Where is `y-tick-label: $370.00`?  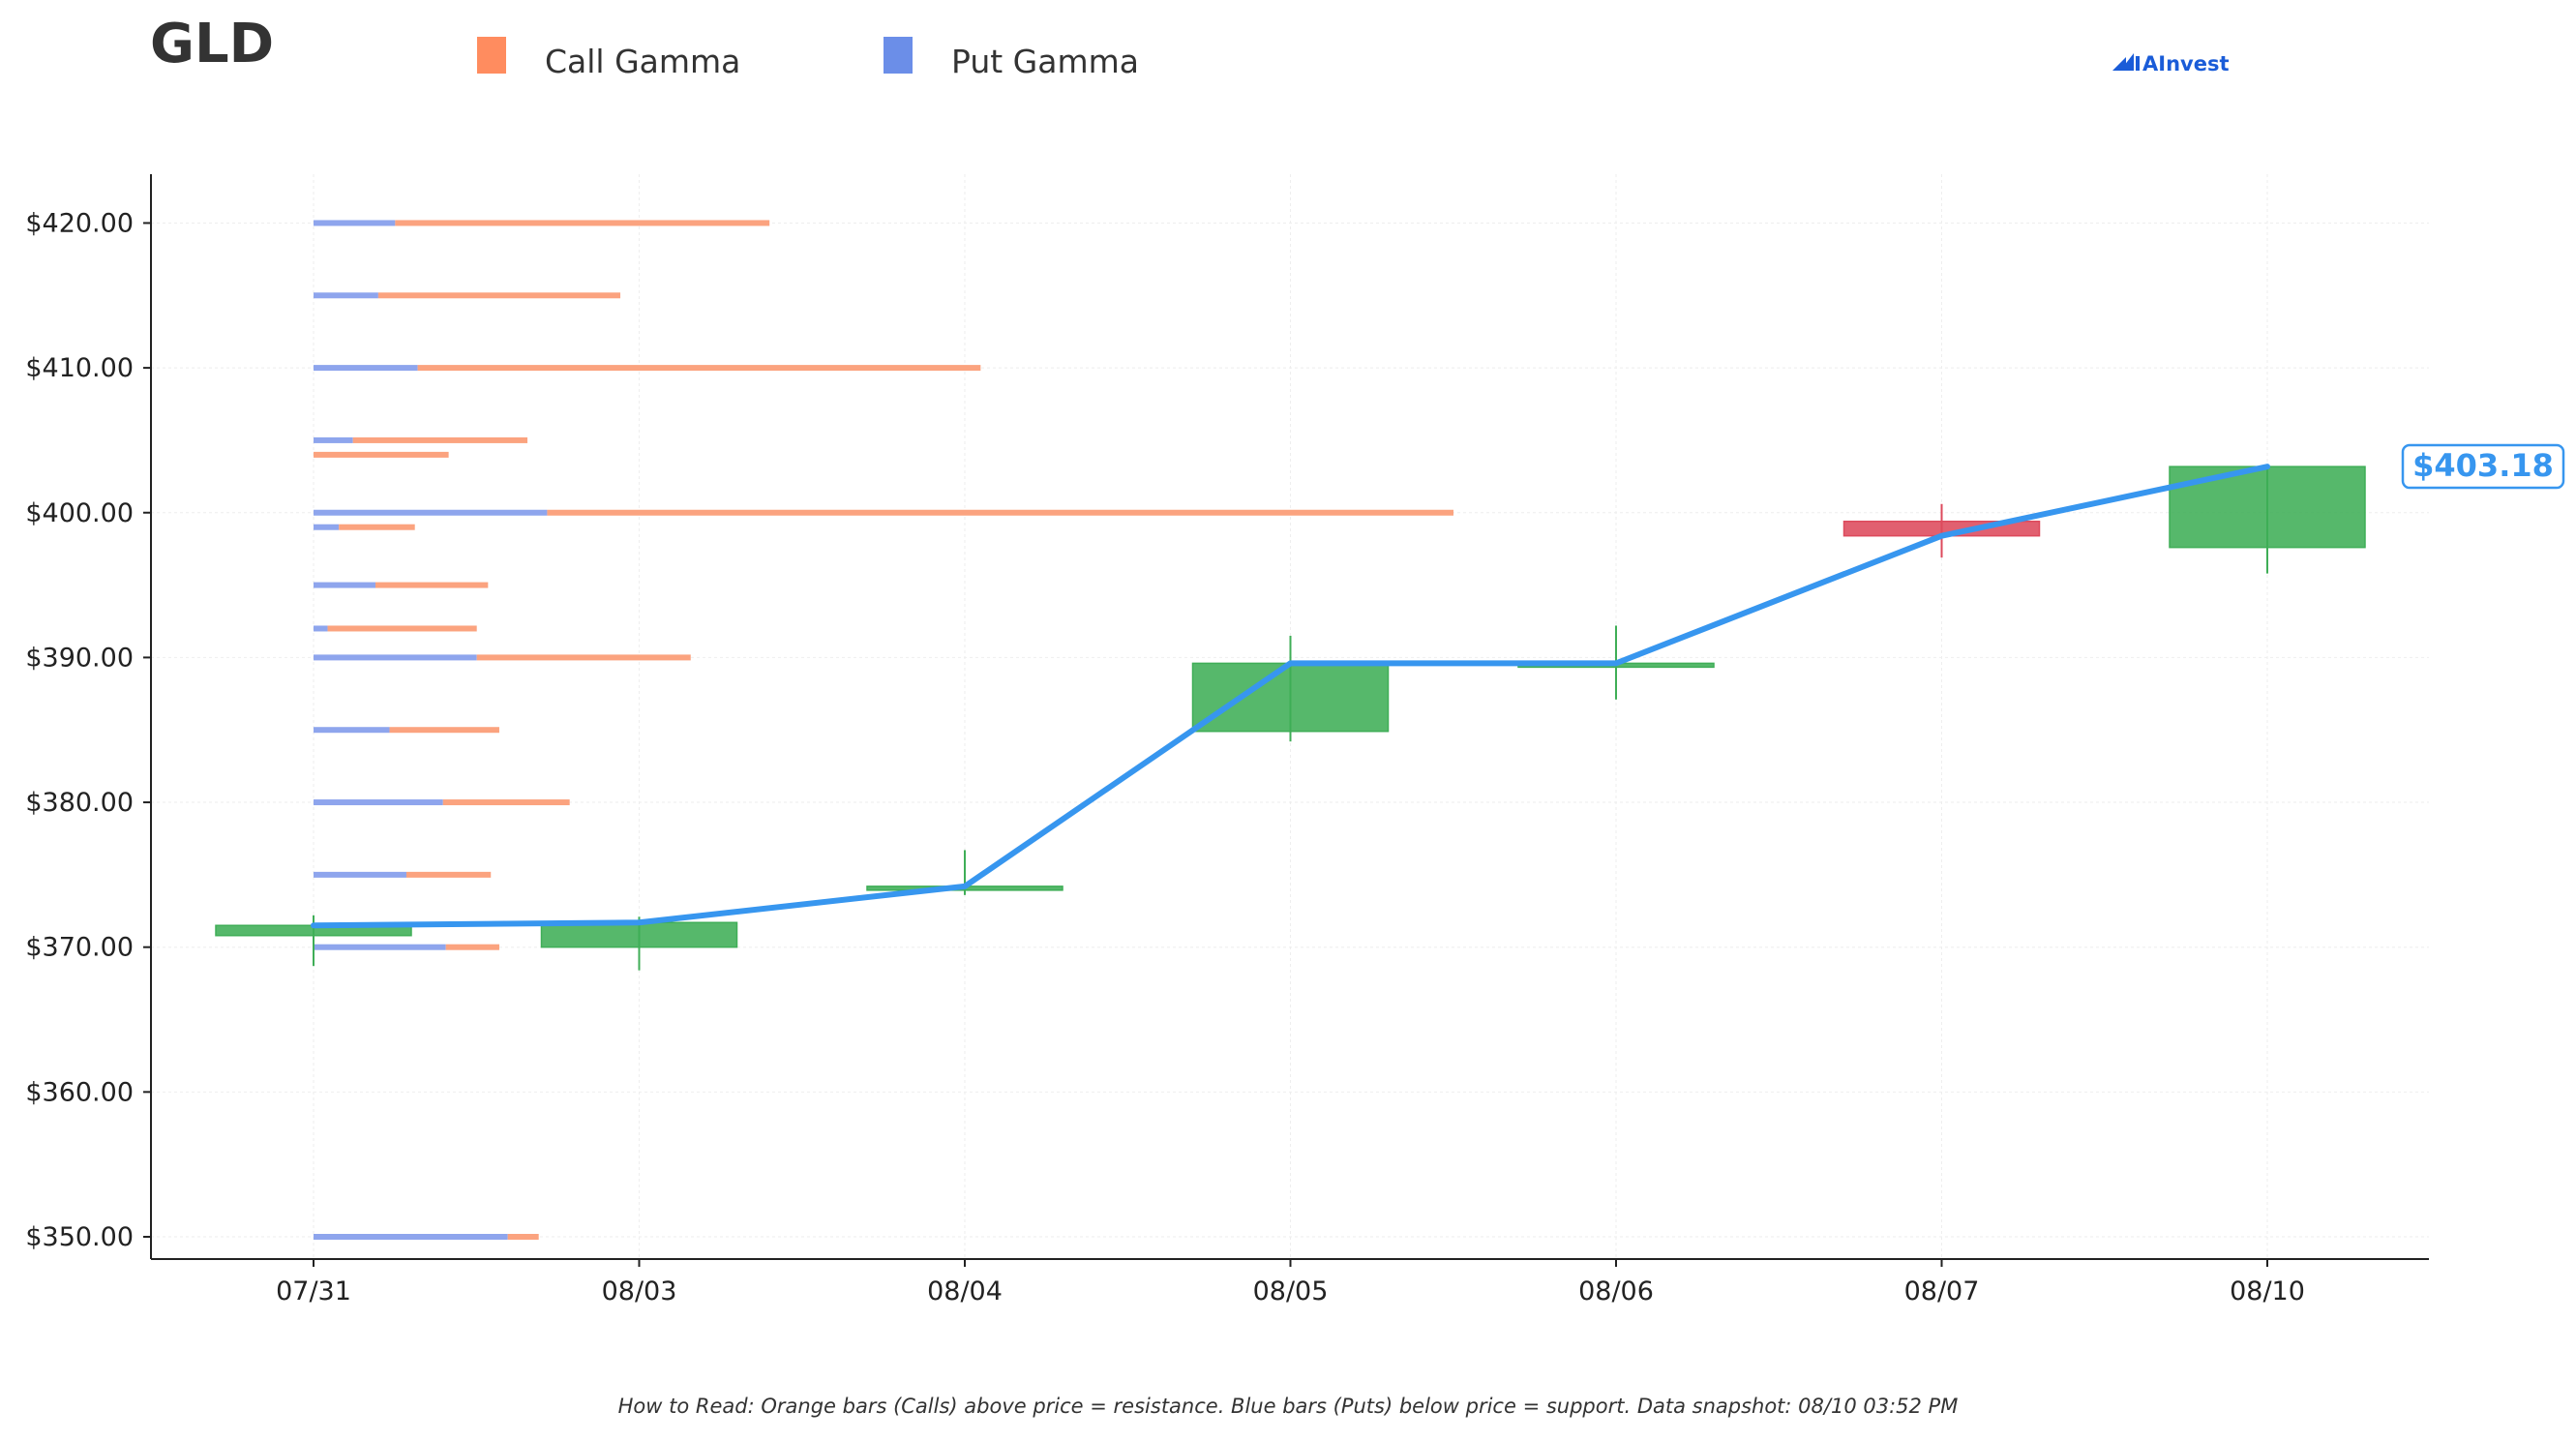 y-tick-label: $370.00 is located at coordinates (79, 948).